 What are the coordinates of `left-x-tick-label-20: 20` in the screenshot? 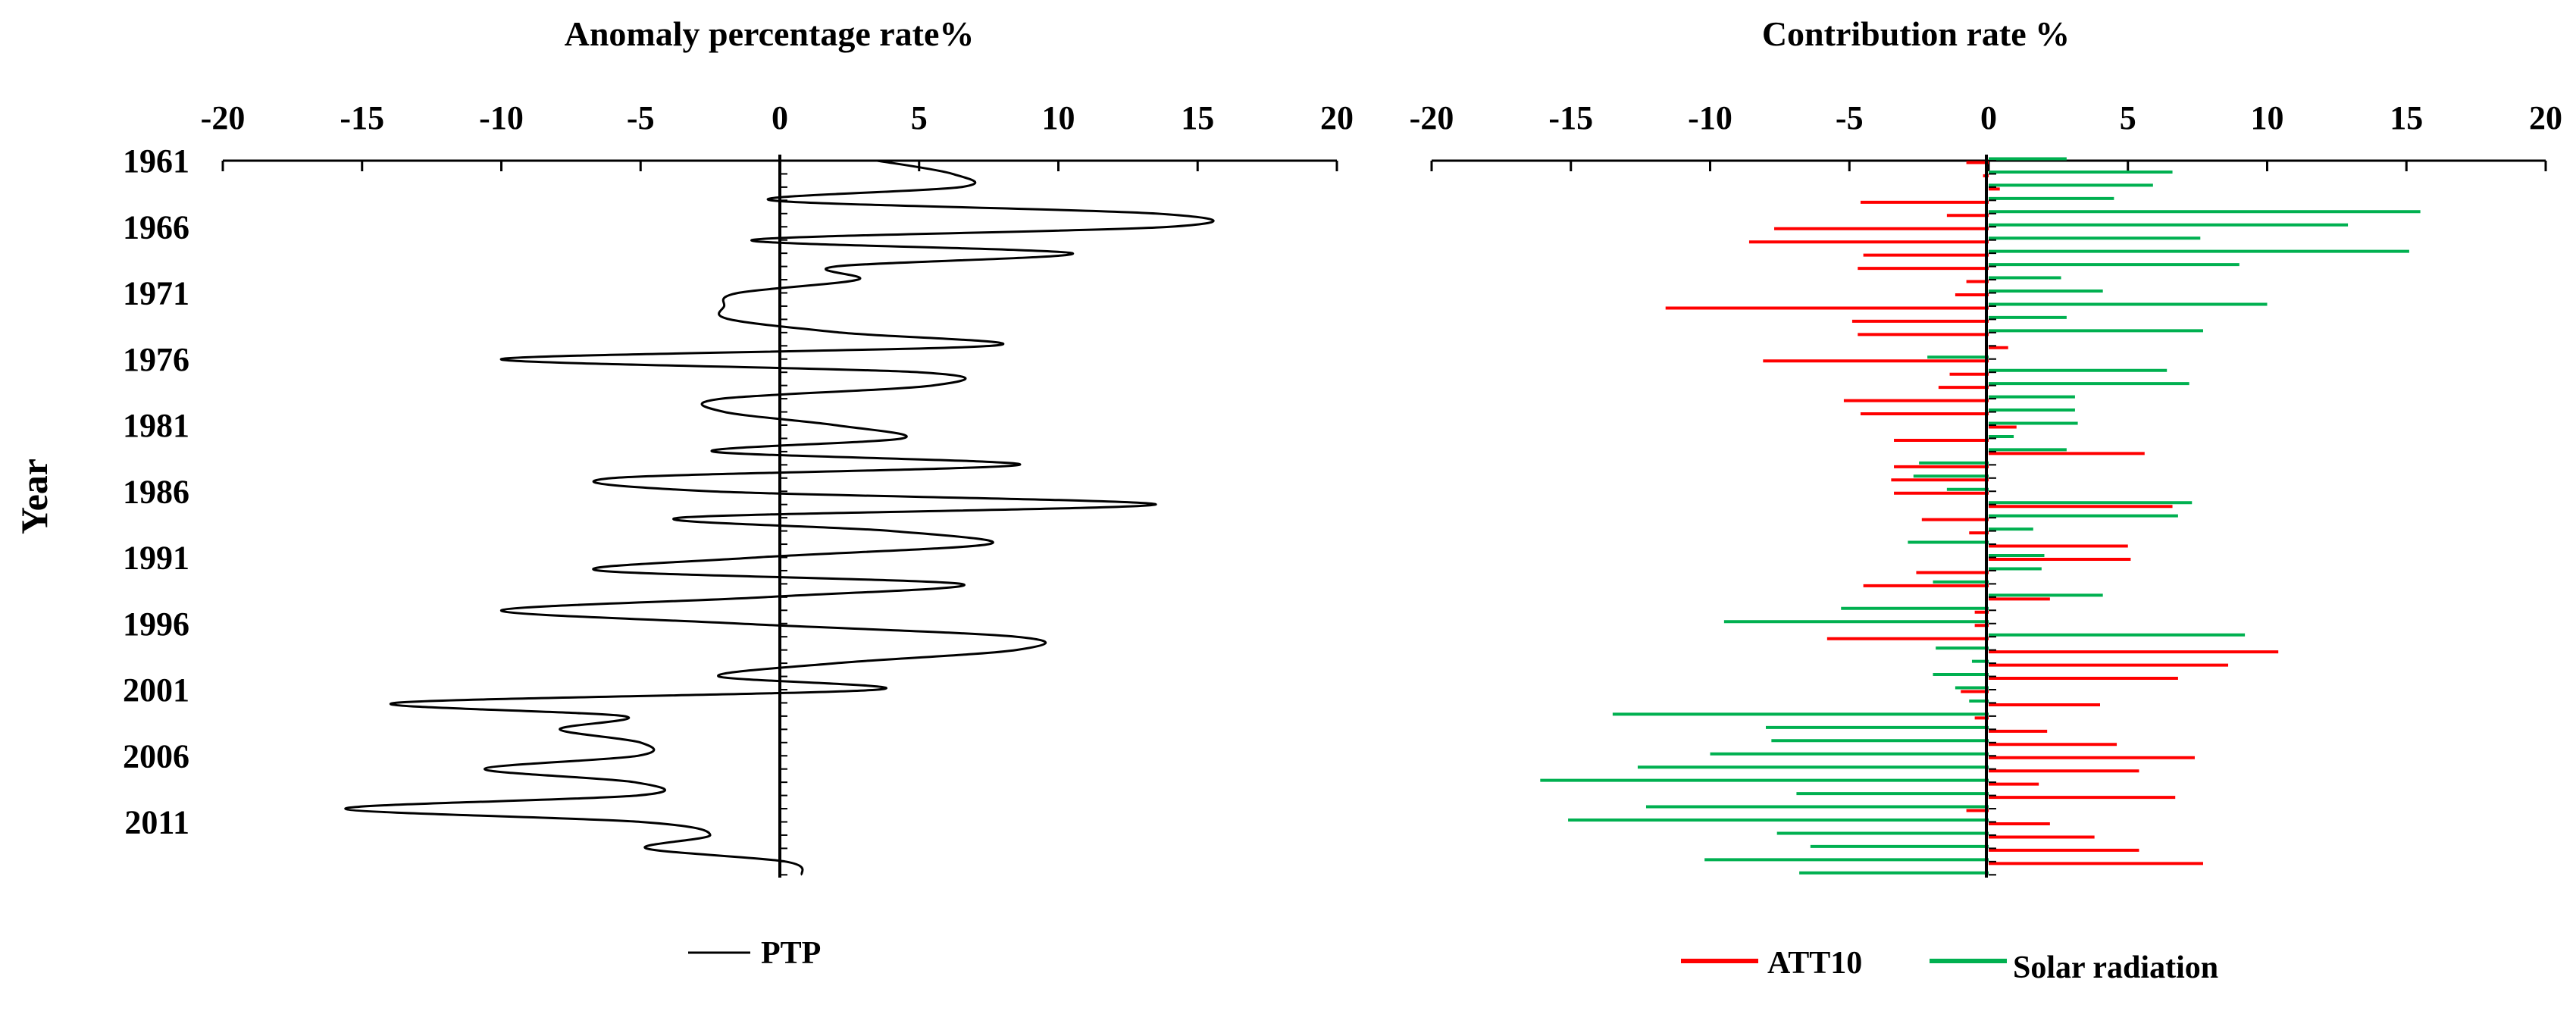 It's located at (1337, 117).